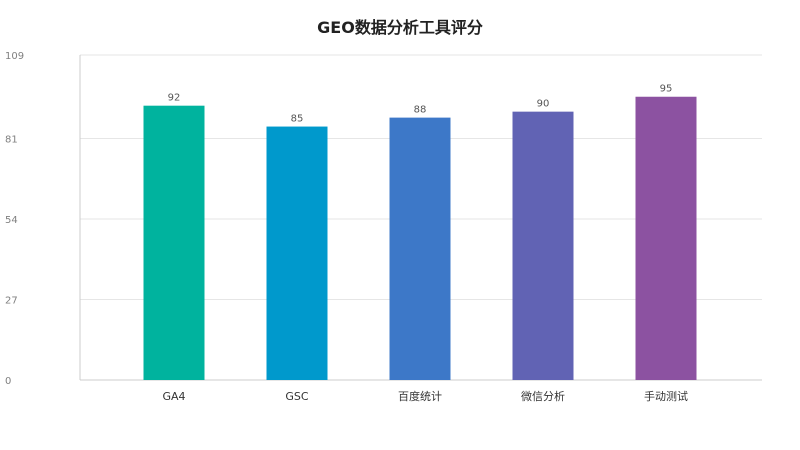 The width and height of the screenshot is (800, 450). Describe the element at coordinates (11, 220) in the screenshot. I see `y-tick-label: 54` at that location.